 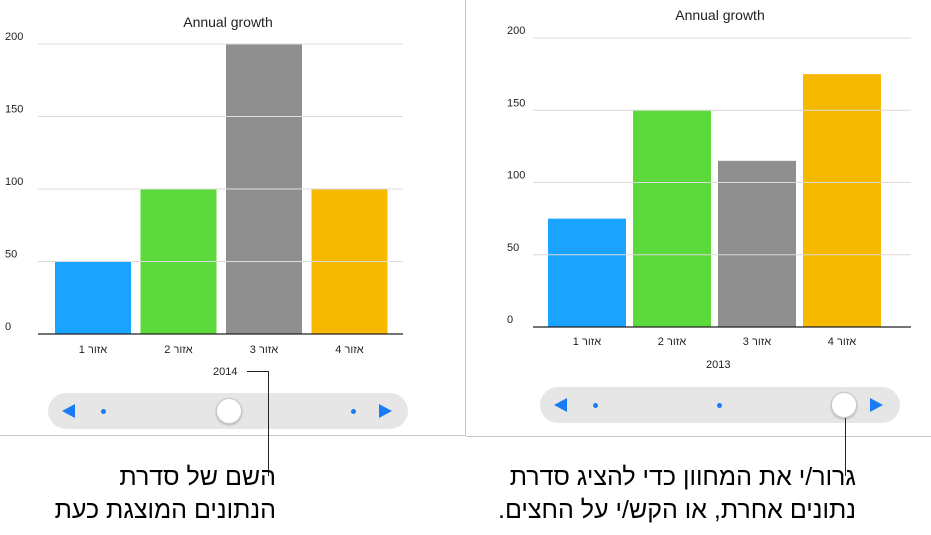 I want to click on callout-series-name: השם של סדרת הנתונים המוצגת כעת, so click(x=165, y=493).